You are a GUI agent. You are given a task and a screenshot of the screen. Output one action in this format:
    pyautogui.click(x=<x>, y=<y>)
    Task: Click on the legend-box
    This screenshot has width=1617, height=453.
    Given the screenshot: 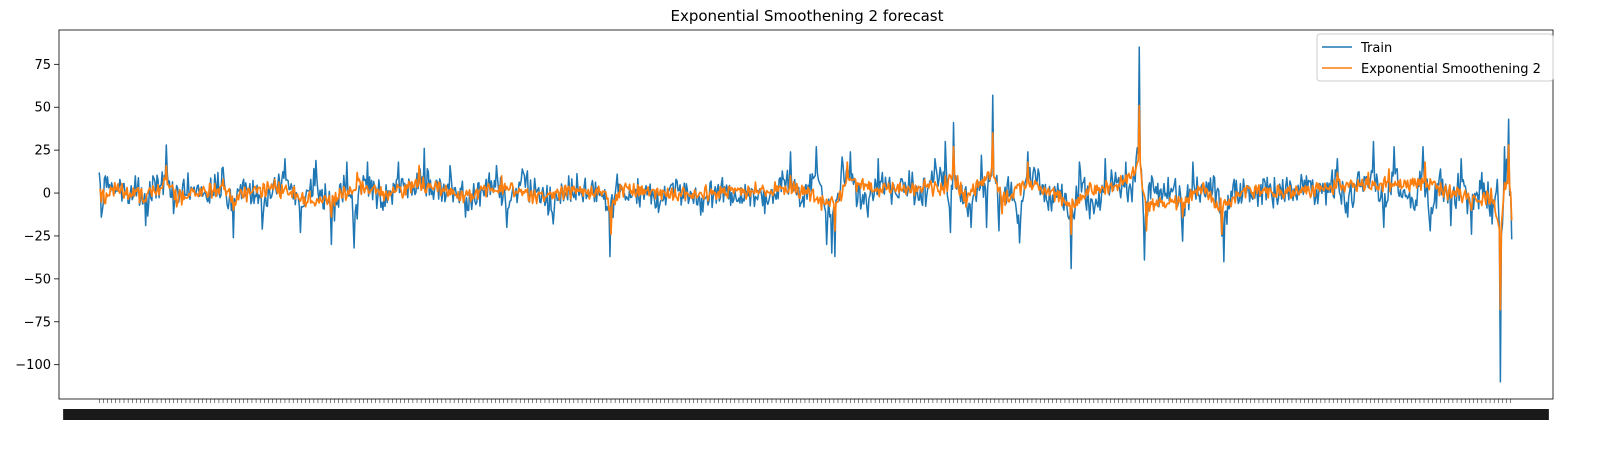 What is the action you would take?
    pyautogui.click(x=1435, y=57)
    